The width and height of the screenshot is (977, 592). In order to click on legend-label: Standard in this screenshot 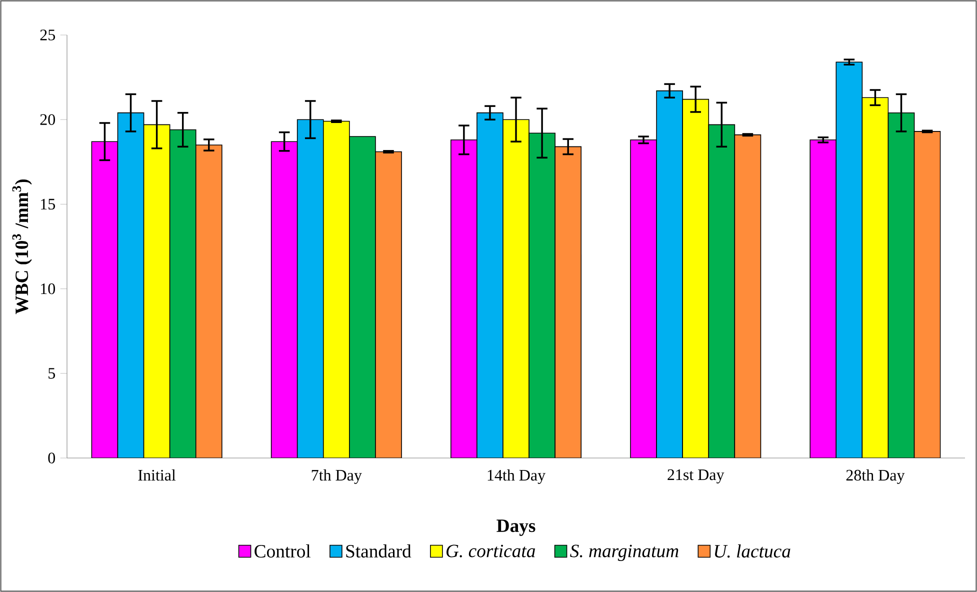, I will do `click(379, 551)`.